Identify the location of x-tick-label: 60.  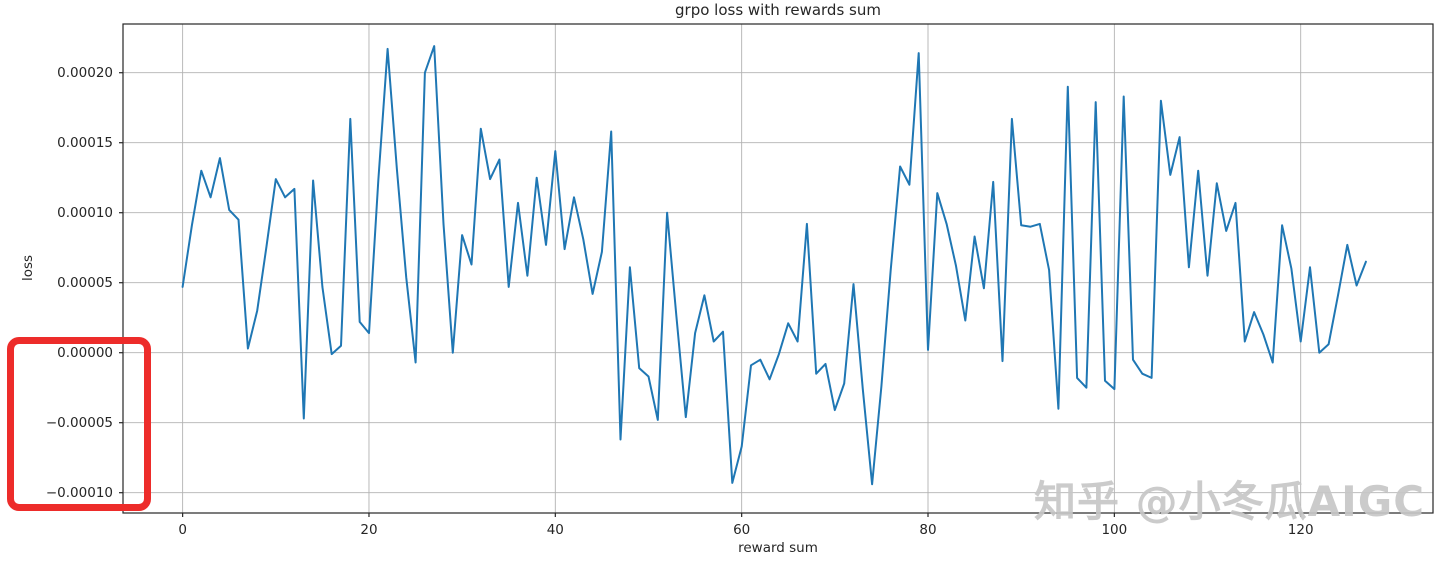
(741, 530).